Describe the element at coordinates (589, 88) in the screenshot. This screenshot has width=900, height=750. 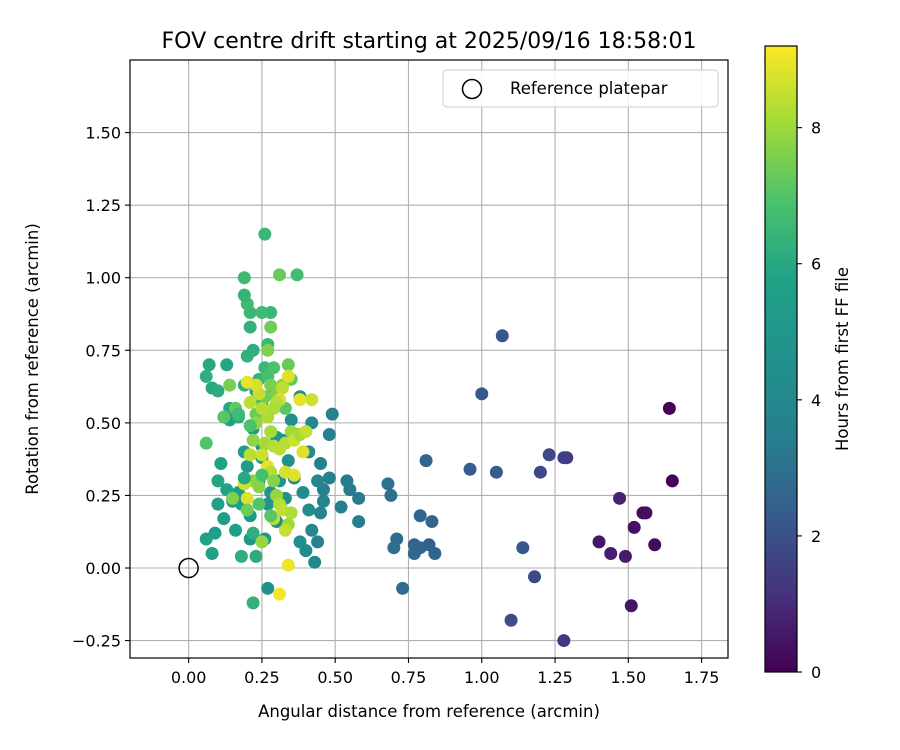
I see `legend-entry-reference: Reference platepar` at that location.